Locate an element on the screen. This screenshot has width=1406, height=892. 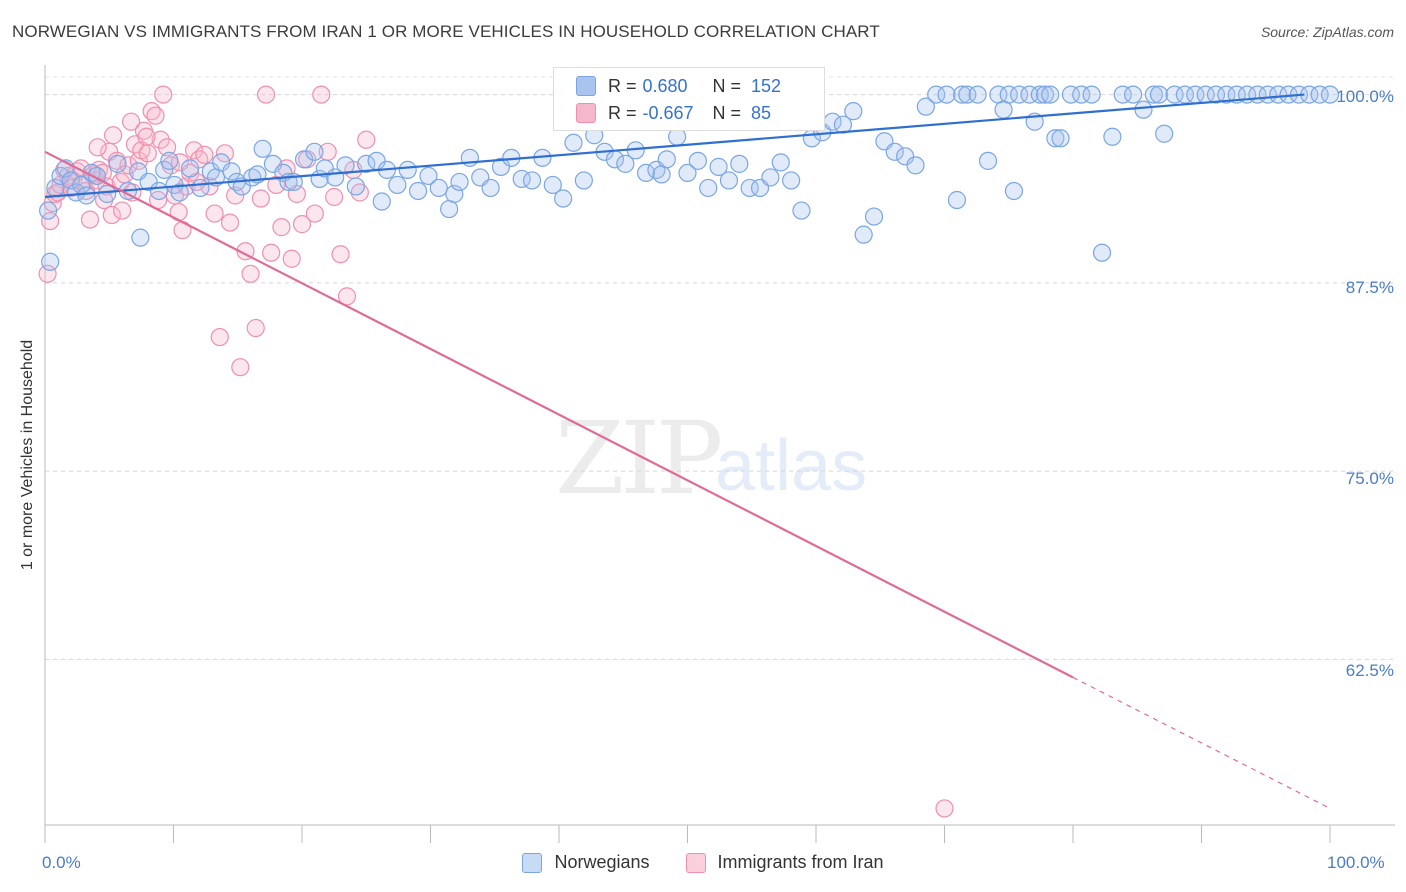
stats-swatch-iran is located at coordinates (586, 113).